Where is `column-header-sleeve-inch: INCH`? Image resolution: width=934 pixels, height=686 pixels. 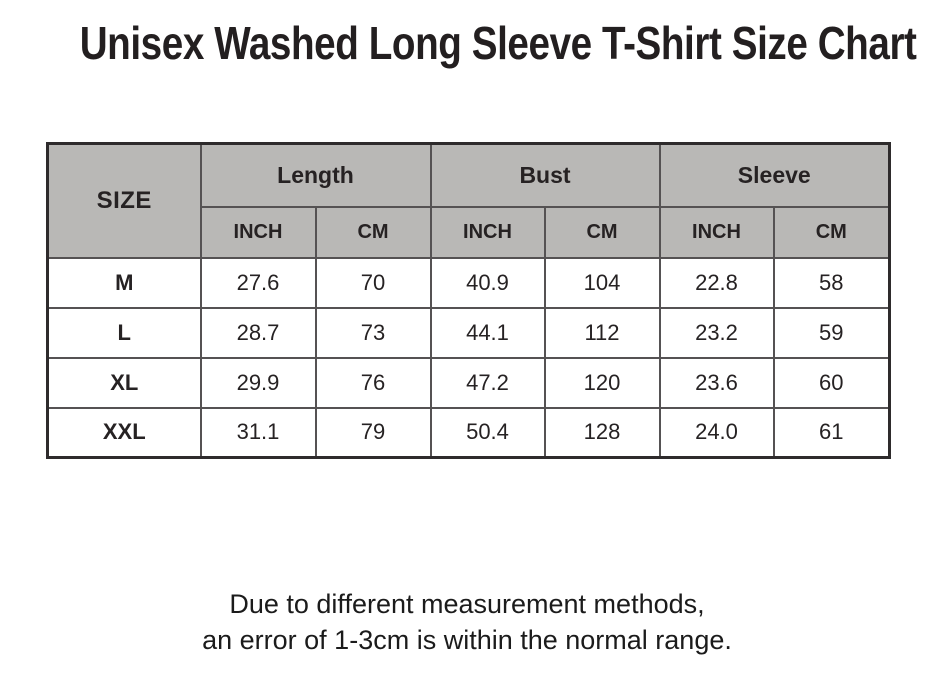 column-header-sleeve-inch: INCH is located at coordinates (716, 232).